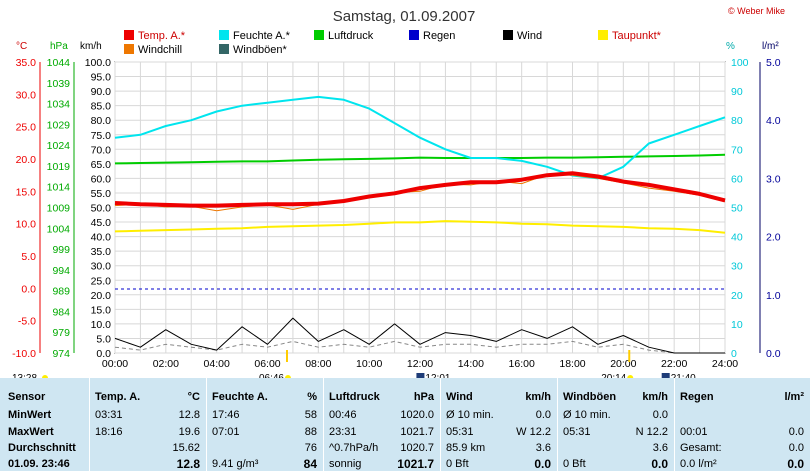 This screenshot has width=810, height=471. What do you see at coordinates (439, 36) in the screenshot?
I see `legend-label: Regen` at bounding box center [439, 36].